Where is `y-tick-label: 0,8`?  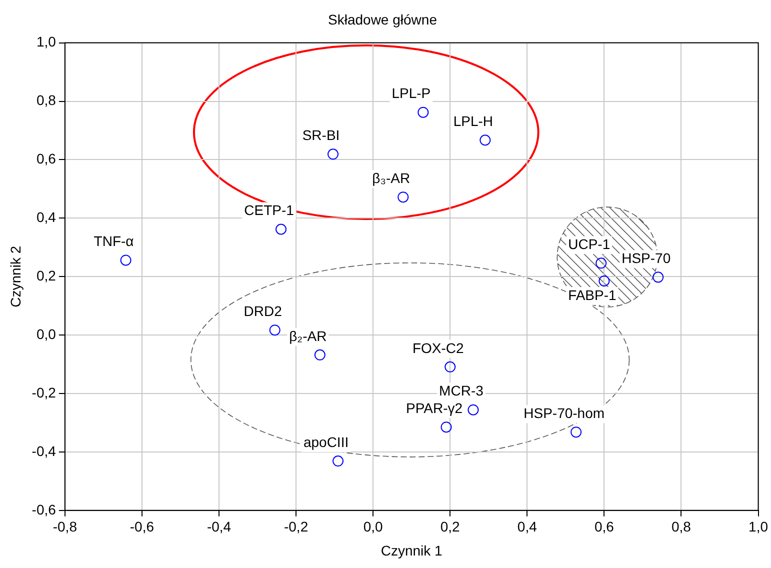
y-tick-label: 0,8 is located at coordinates (46, 100).